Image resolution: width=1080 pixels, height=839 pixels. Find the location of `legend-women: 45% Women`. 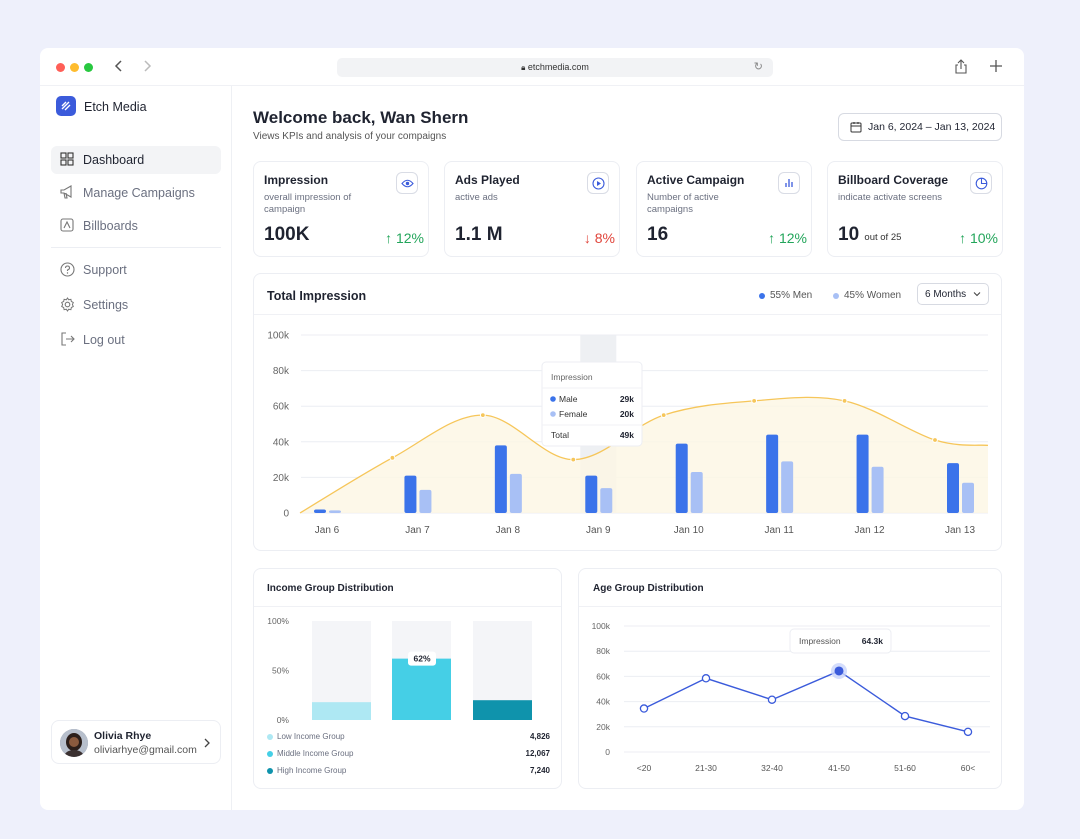

legend-women: 45% Women is located at coordinates (867, 295).